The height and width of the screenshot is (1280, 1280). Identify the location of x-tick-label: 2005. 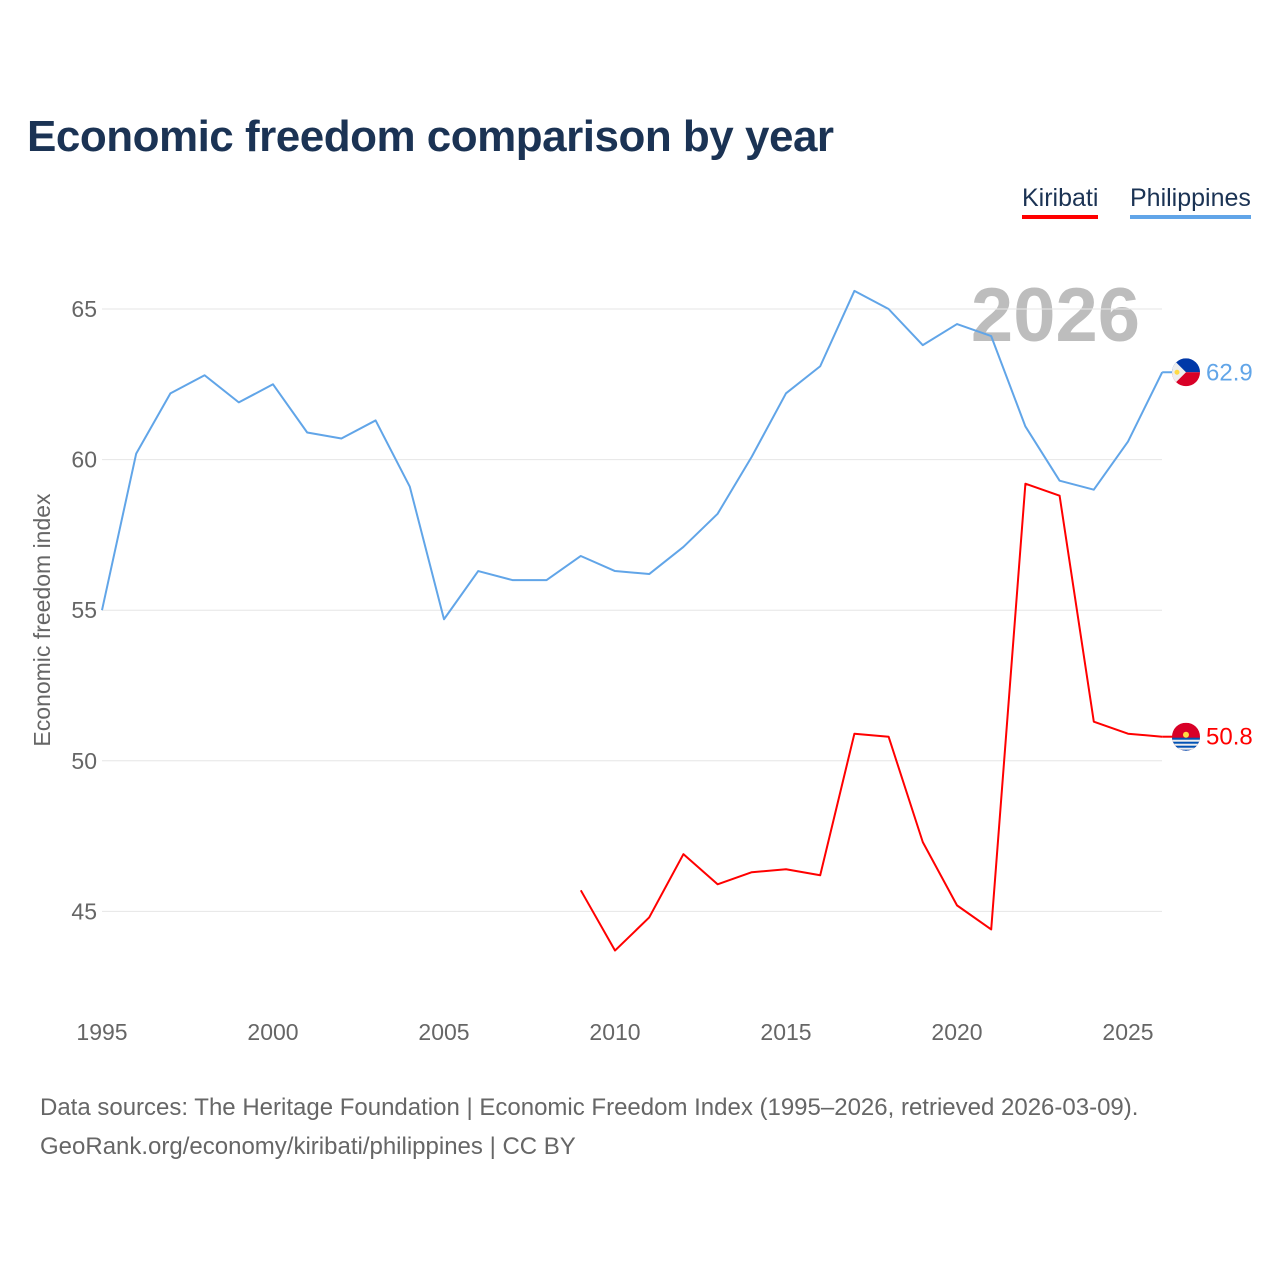
(443, 1032).